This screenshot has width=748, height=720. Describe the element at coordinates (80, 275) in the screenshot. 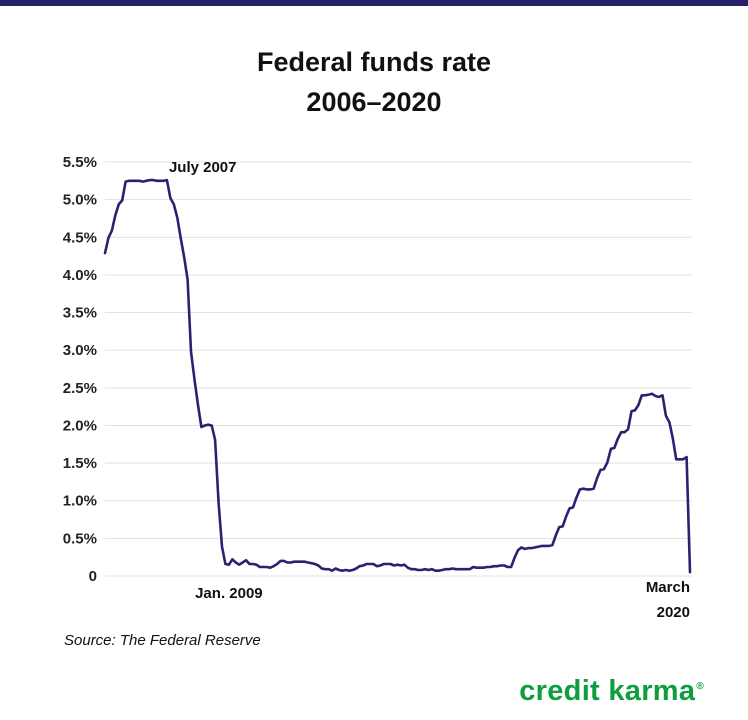

I see `y-tick-label: 4.0%` at that location.